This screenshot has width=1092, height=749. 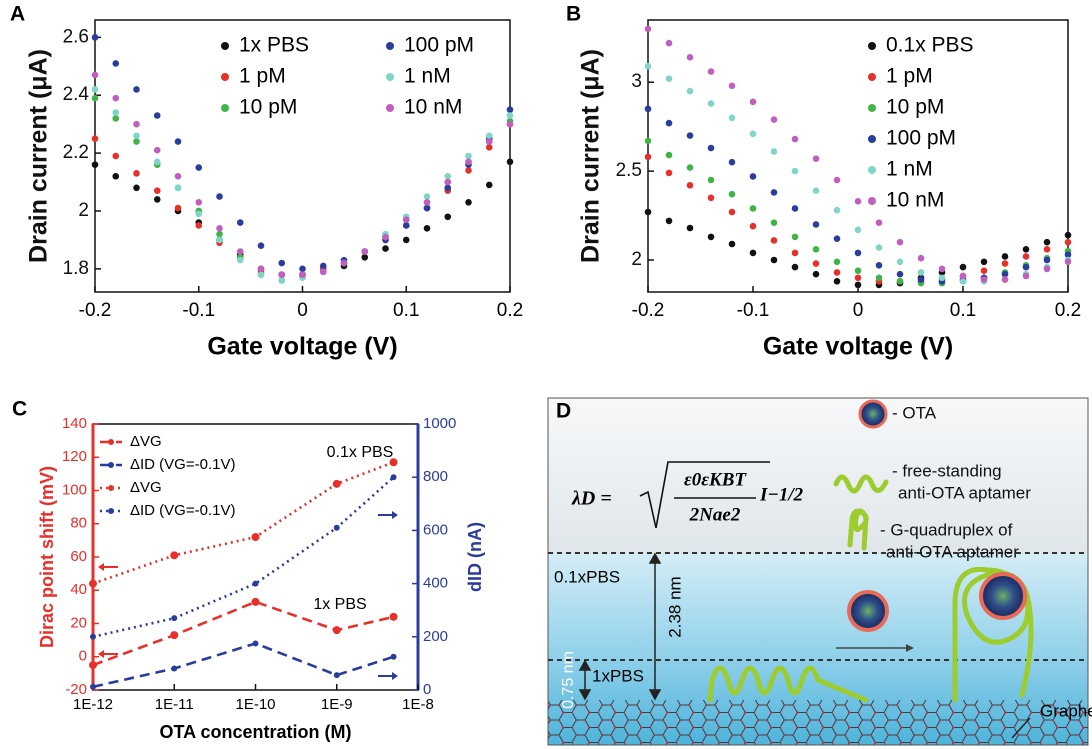 I want to click on dimension-arrows, so click(x=620, y=626).